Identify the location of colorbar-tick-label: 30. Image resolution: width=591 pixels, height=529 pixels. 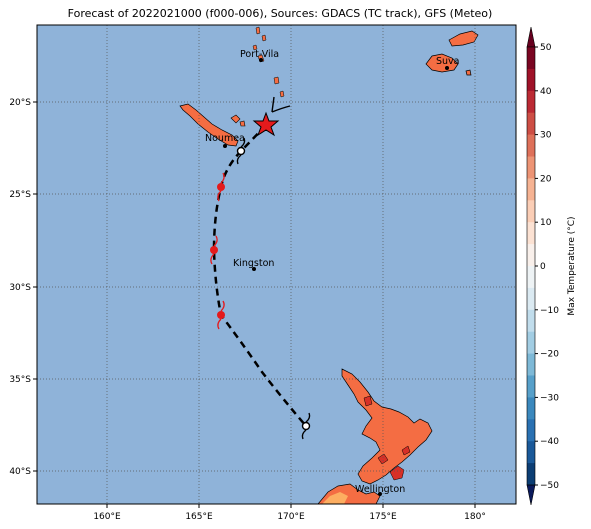
(546, 136).